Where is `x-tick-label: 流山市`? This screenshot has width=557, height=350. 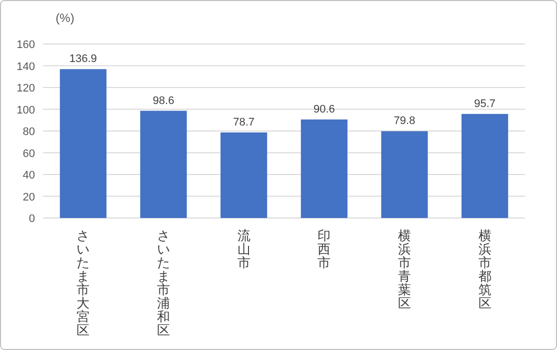 x-tick-label: 流山市 is located at coordinates (243, 249).